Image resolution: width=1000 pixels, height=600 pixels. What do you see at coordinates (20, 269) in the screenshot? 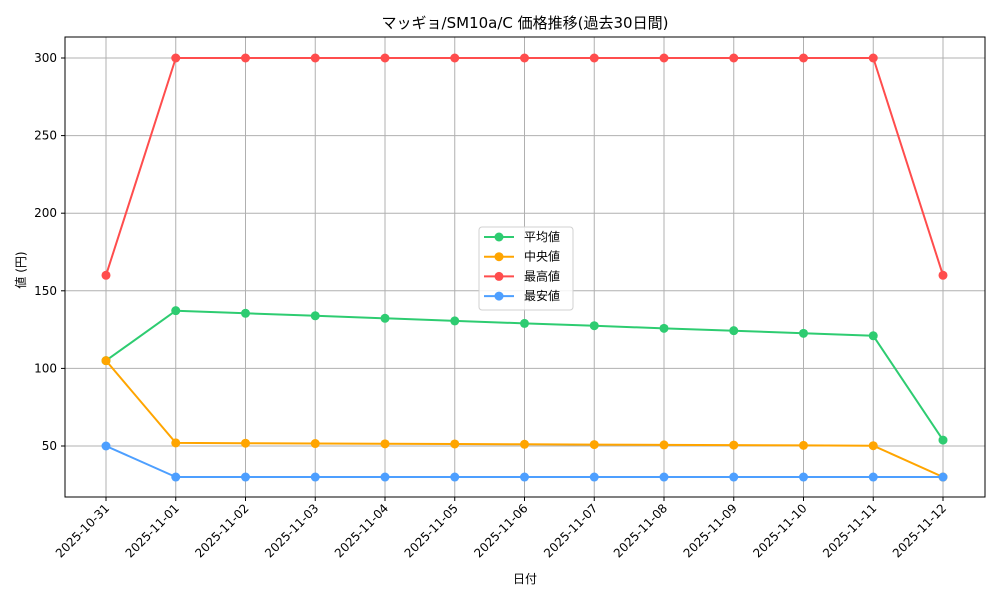
I see `y-axis-label: 値 (円)` at bounding box center [20, 269].